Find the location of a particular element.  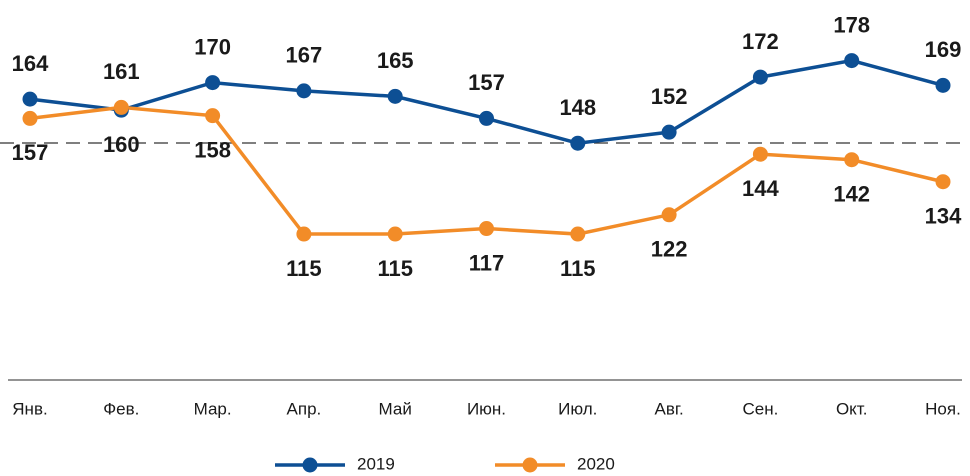

x-tick-label: Янв. is located at coordinates (29, 408).